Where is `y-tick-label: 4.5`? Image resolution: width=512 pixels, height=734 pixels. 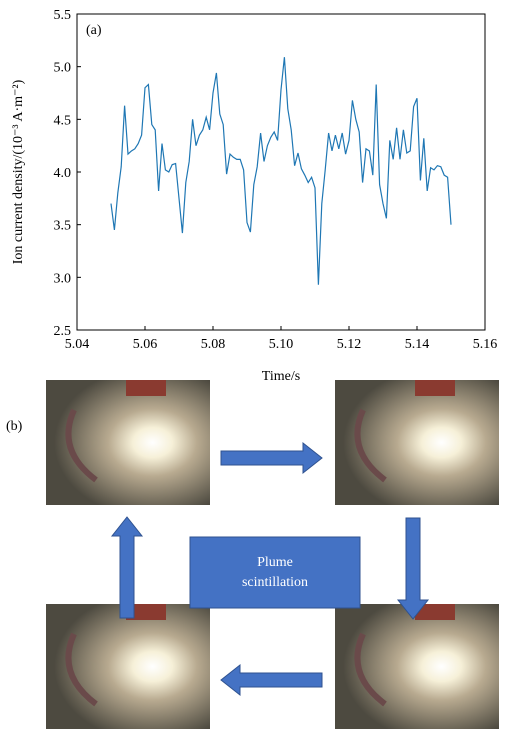
y-tick-label: 4.5 is located at coordinates (63, 120).